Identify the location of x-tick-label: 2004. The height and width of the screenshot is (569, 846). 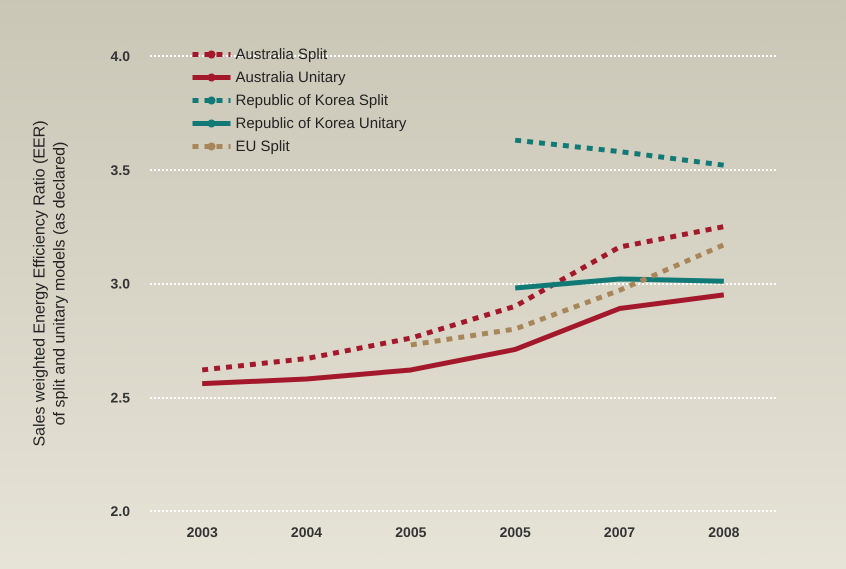
(306, 532).